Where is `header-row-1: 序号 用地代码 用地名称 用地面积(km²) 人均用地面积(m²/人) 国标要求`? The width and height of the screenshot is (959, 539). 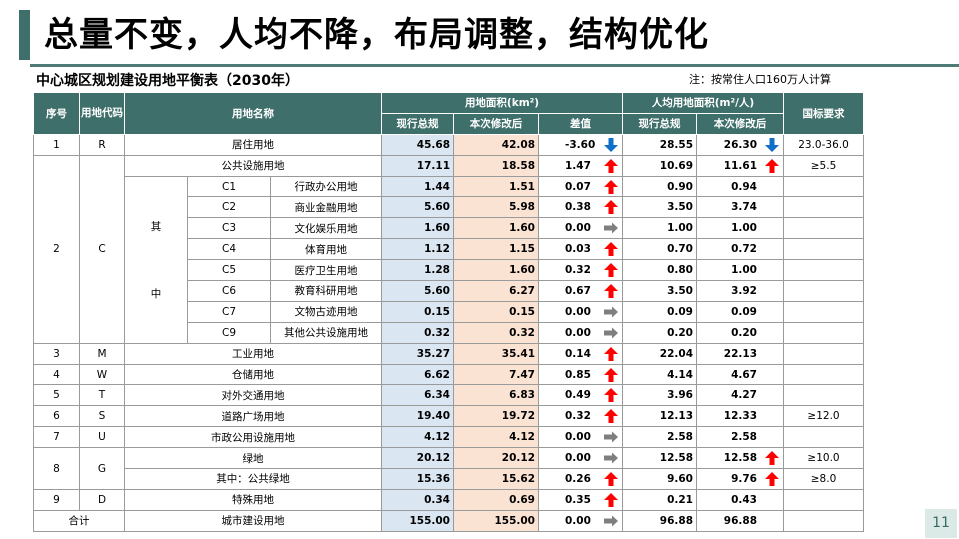 header-row-1: 序号 用地代码 用地名称 用地面积(km²) 人均用地面积(m²/人) 国标要求 is located at coordinates (448, 113).